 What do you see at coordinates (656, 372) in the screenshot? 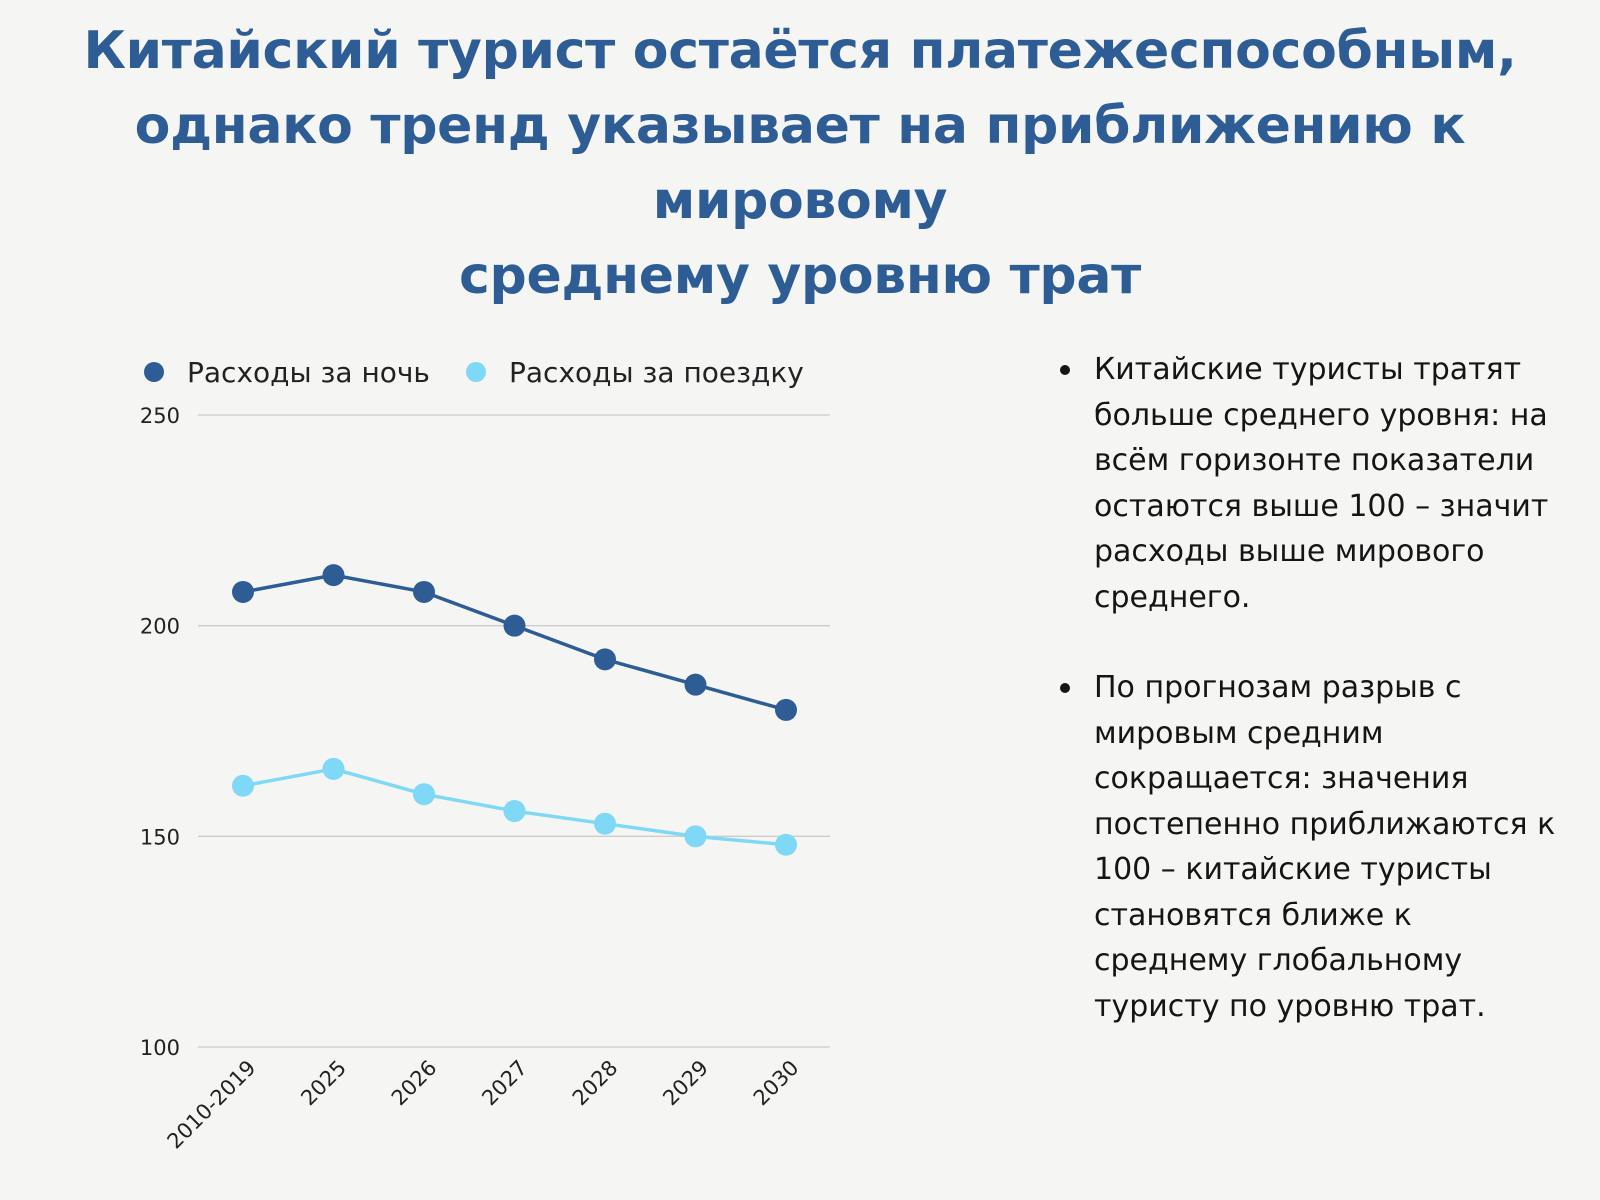
I see `legend-label-2: Расходы за поездку` at bounding box center [656, 372].